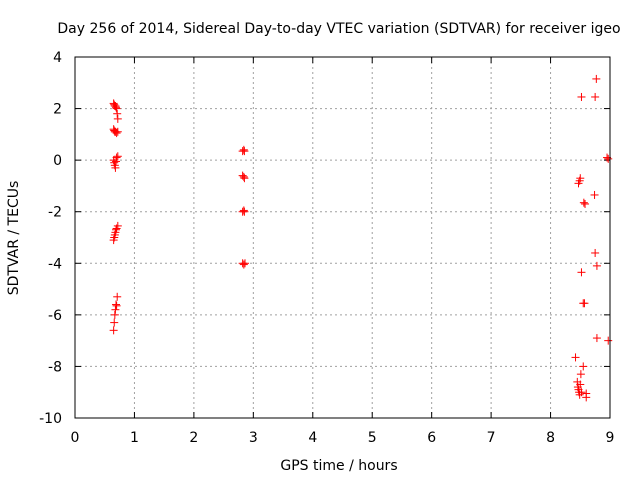  I want to click on x-axis-label: GPS time / hours, so click(338, 466).